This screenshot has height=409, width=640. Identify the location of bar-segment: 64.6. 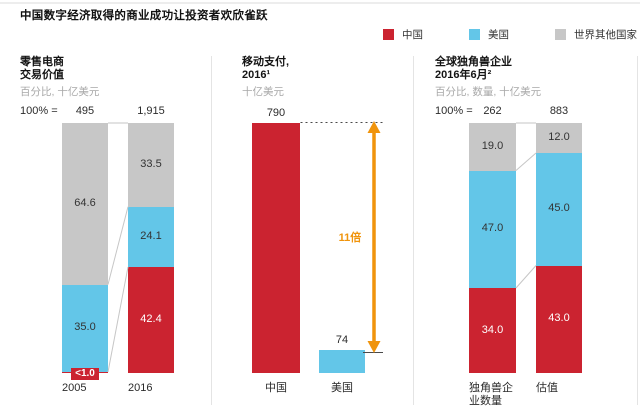
(85, 204).